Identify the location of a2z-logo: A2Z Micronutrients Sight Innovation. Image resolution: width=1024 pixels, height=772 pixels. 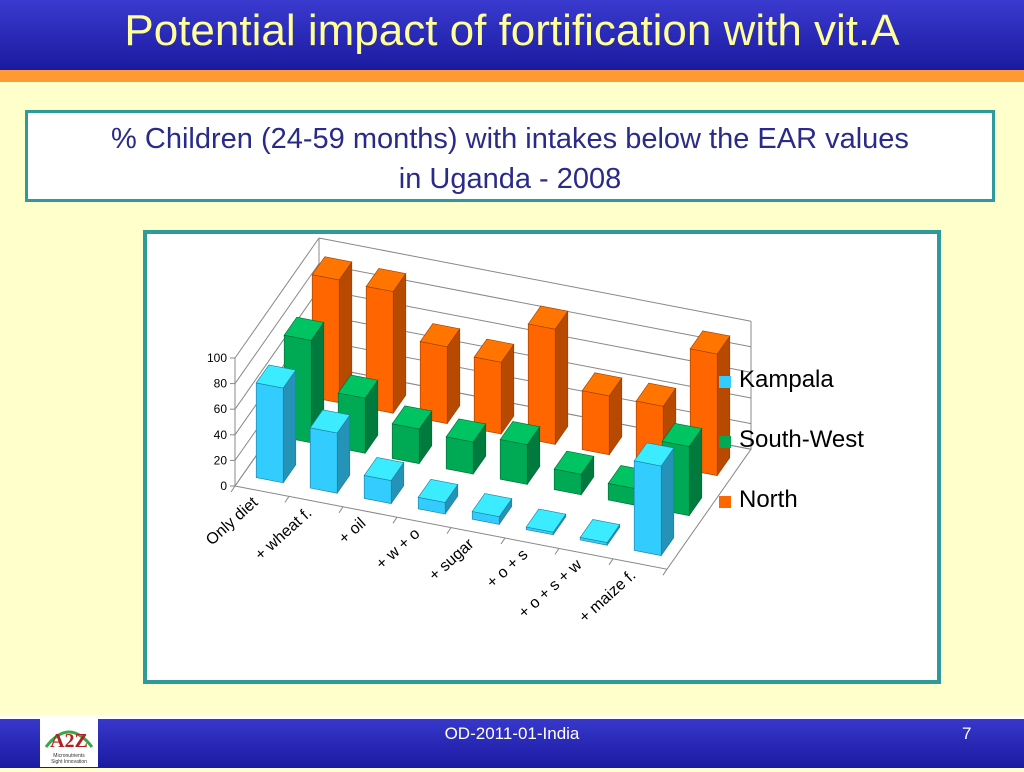
(69, 742).